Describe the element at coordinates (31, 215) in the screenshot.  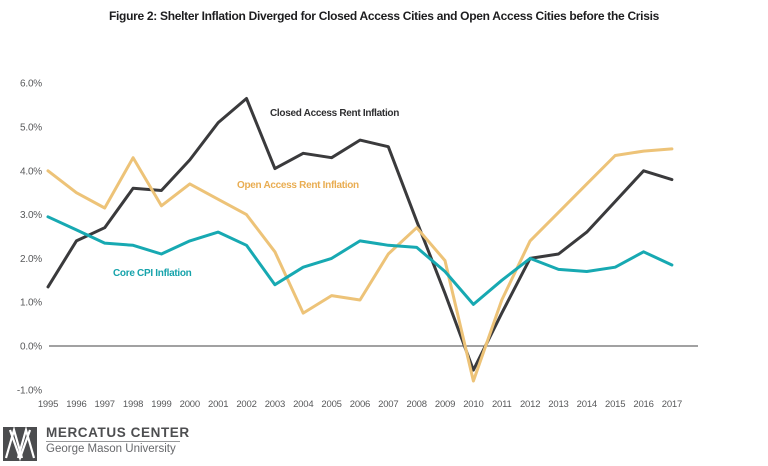
I see `y-axis-tick-3.0%: 3.0%` at that location.